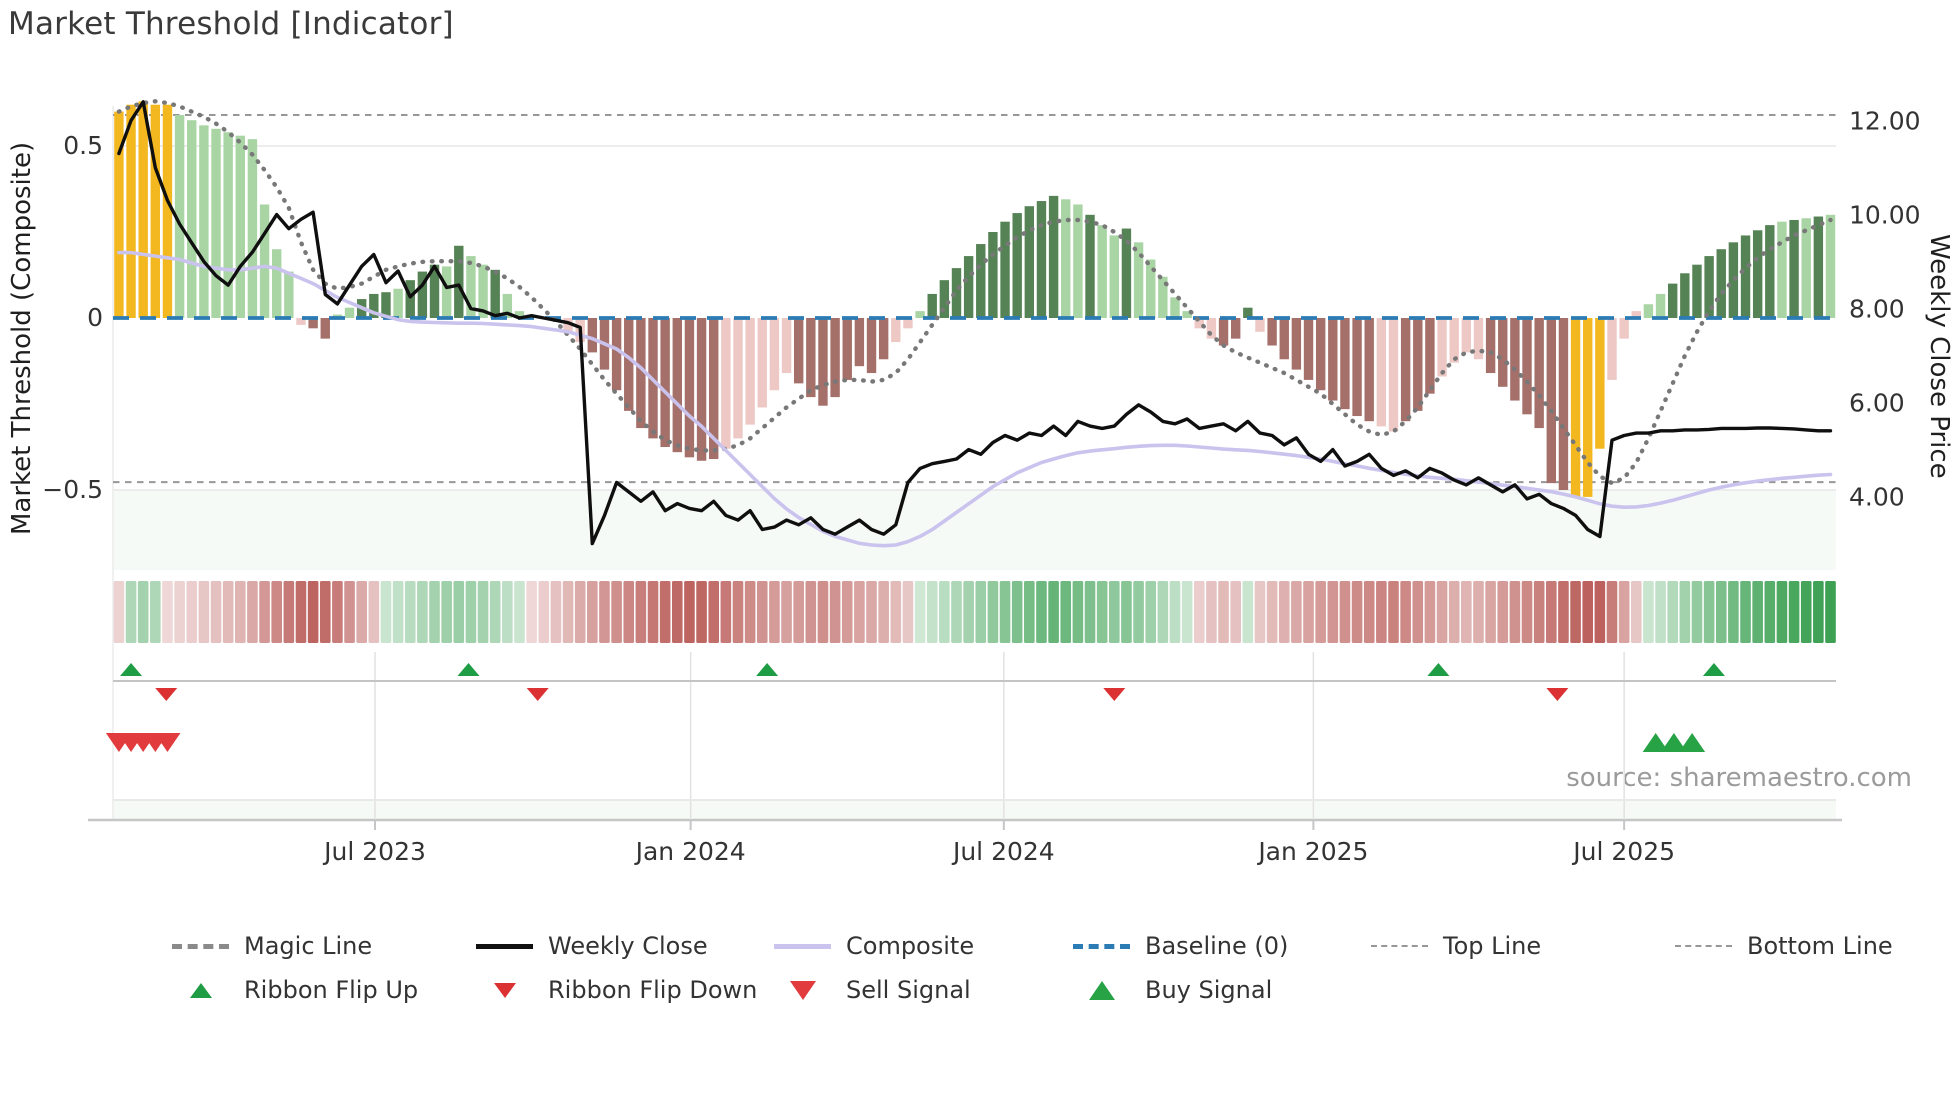 This screenshot has height=1102, width=1960. What do you see at coordinates (1101, 990) in the screenshot?
I see `buy-signal-triangle-icon` at bounding box center [1101, 990].